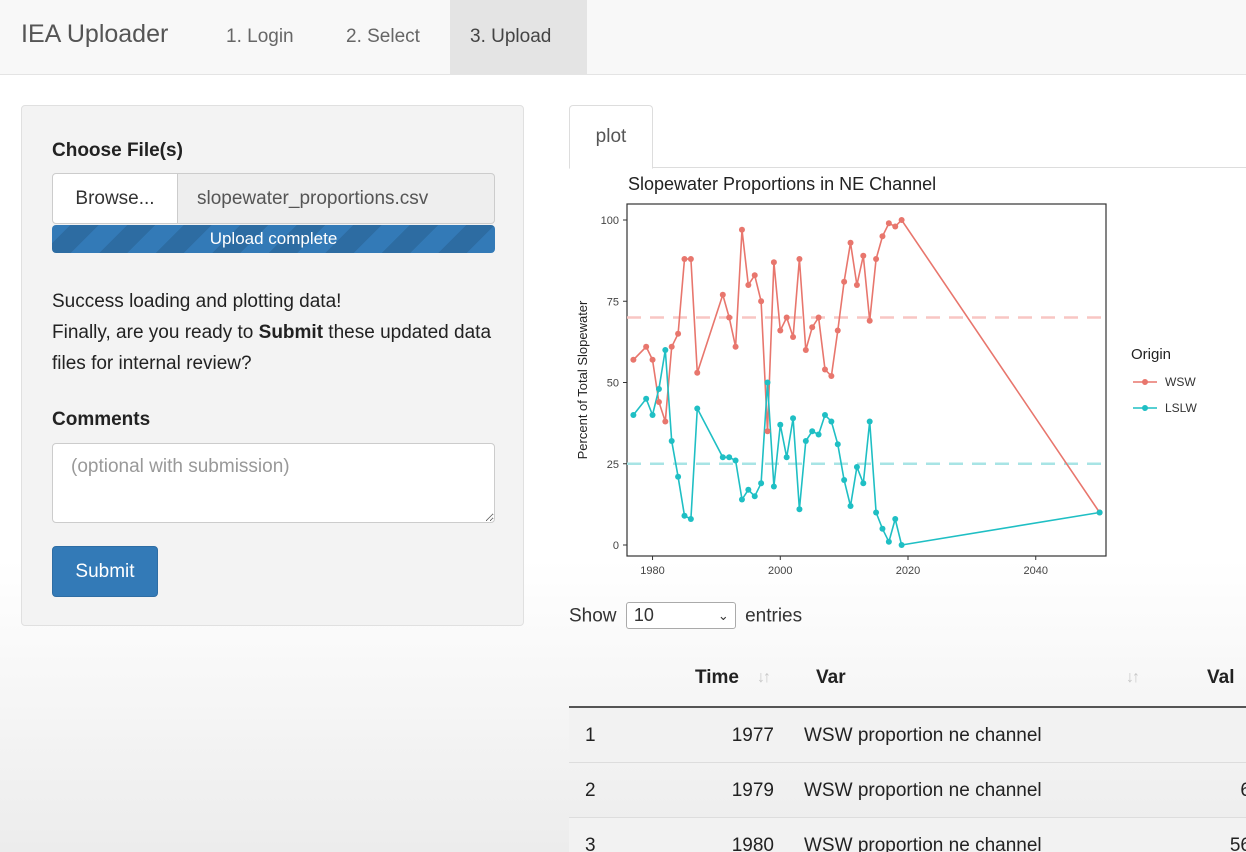 The width and height of the screenshot is (1246, 852). Describe the element at coordinates (383, 36) in the screenshot. I see `nav-tab-select: 2. Select` at that location.